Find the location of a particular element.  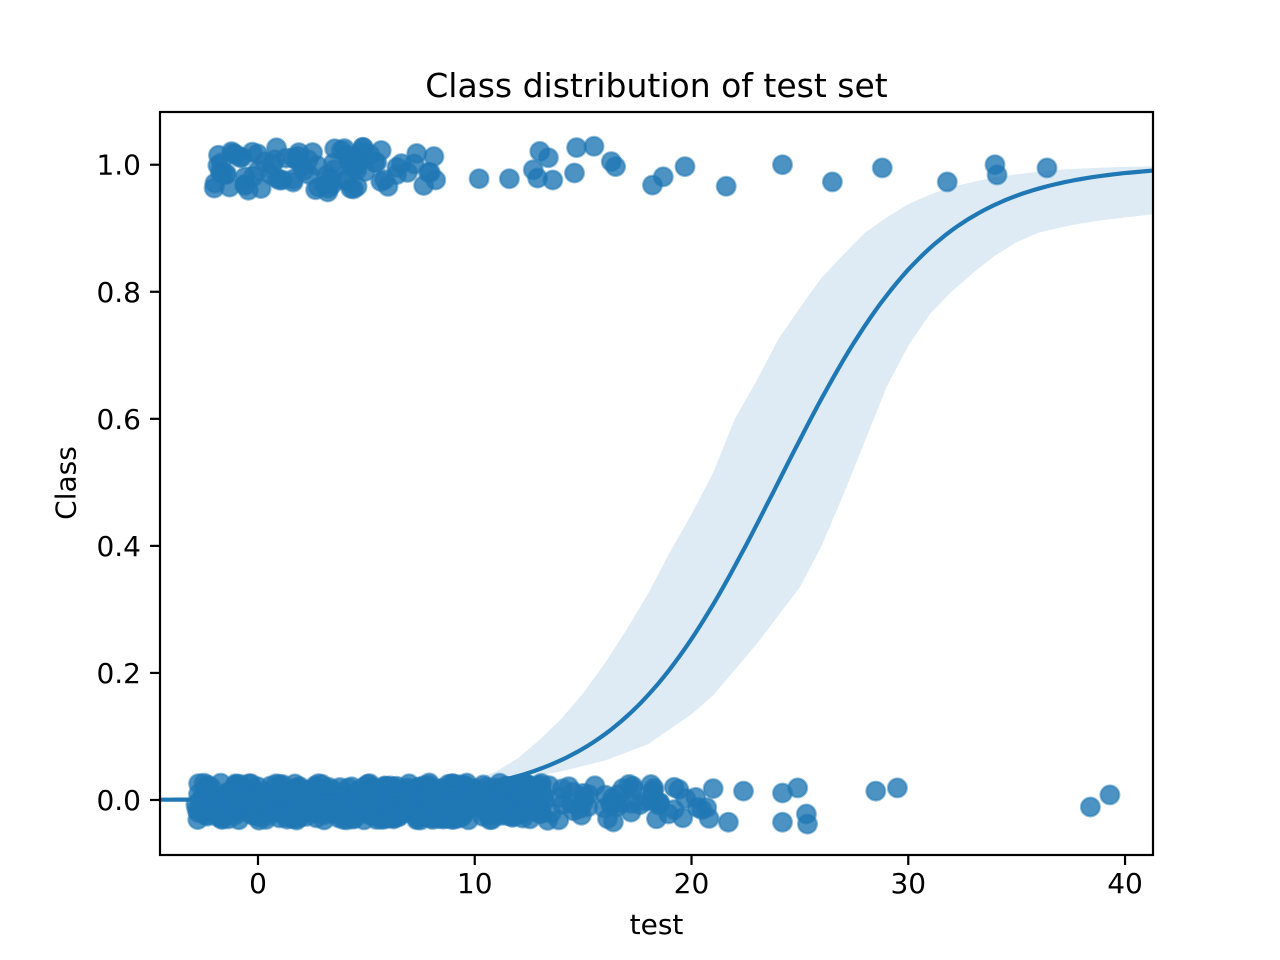

y-tick-label: 1.0 is located at coordinates (118, 165).